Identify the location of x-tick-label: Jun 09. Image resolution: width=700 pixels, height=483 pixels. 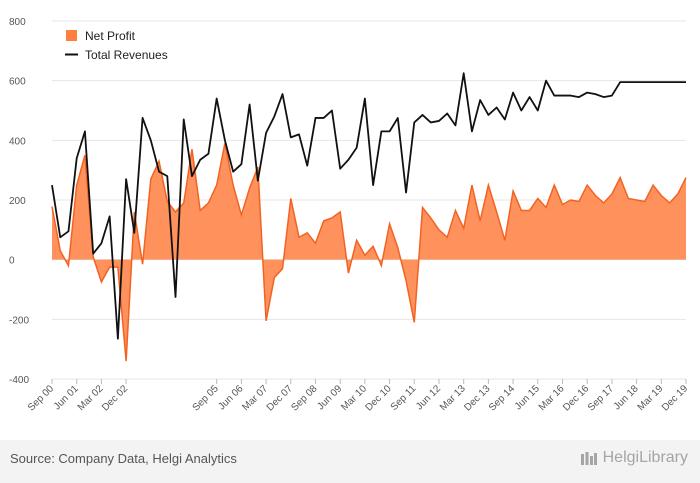
(329, 397).